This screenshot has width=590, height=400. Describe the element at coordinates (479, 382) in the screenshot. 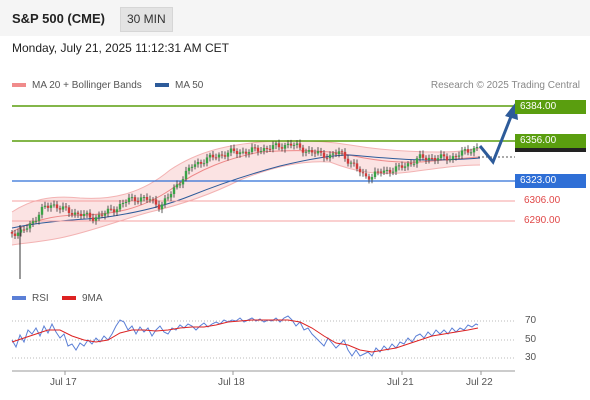

I see `x-label-jul22: Jul 22` at that location.